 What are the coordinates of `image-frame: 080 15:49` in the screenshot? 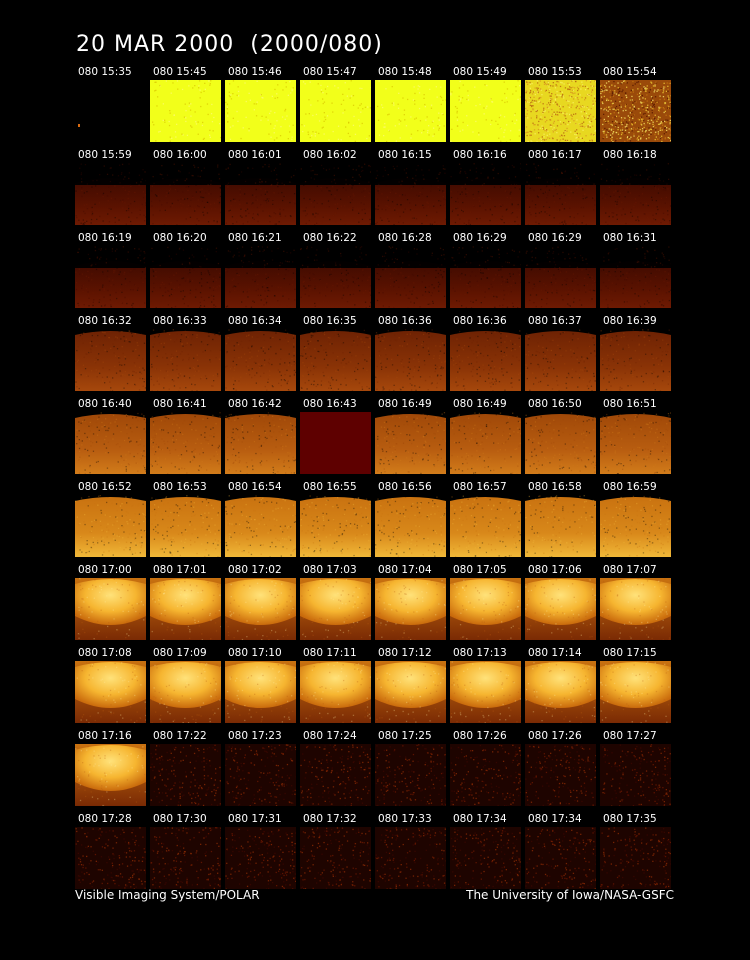 It's located at (485, 104).